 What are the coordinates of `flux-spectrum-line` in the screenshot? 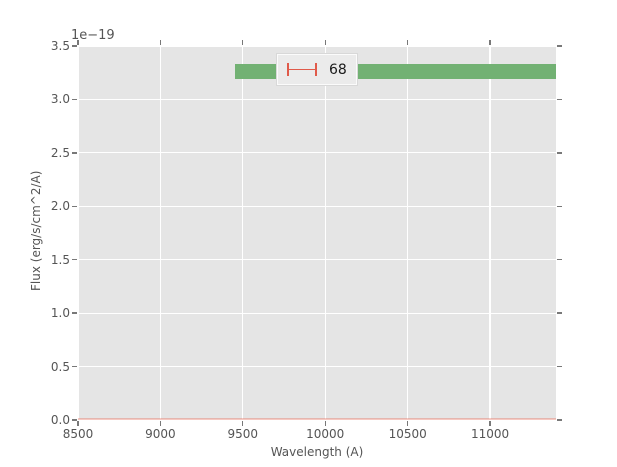 It's located at (317, 418).